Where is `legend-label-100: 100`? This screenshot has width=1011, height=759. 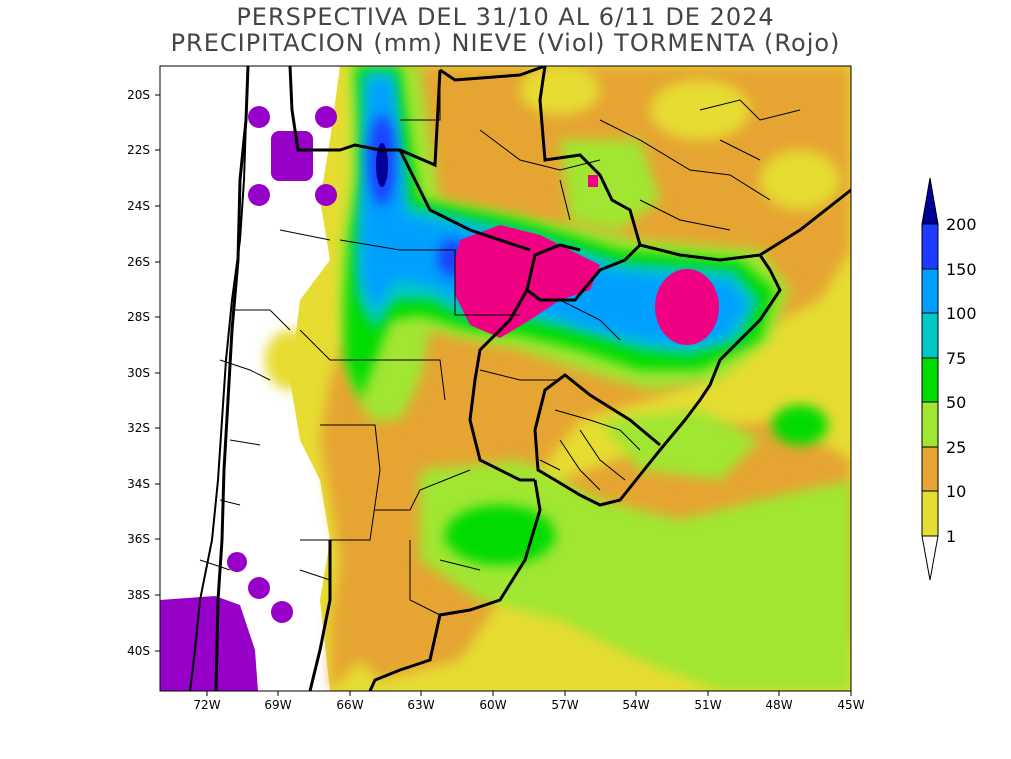 legend-label-100: 100 is located at coordinates (961, 313).